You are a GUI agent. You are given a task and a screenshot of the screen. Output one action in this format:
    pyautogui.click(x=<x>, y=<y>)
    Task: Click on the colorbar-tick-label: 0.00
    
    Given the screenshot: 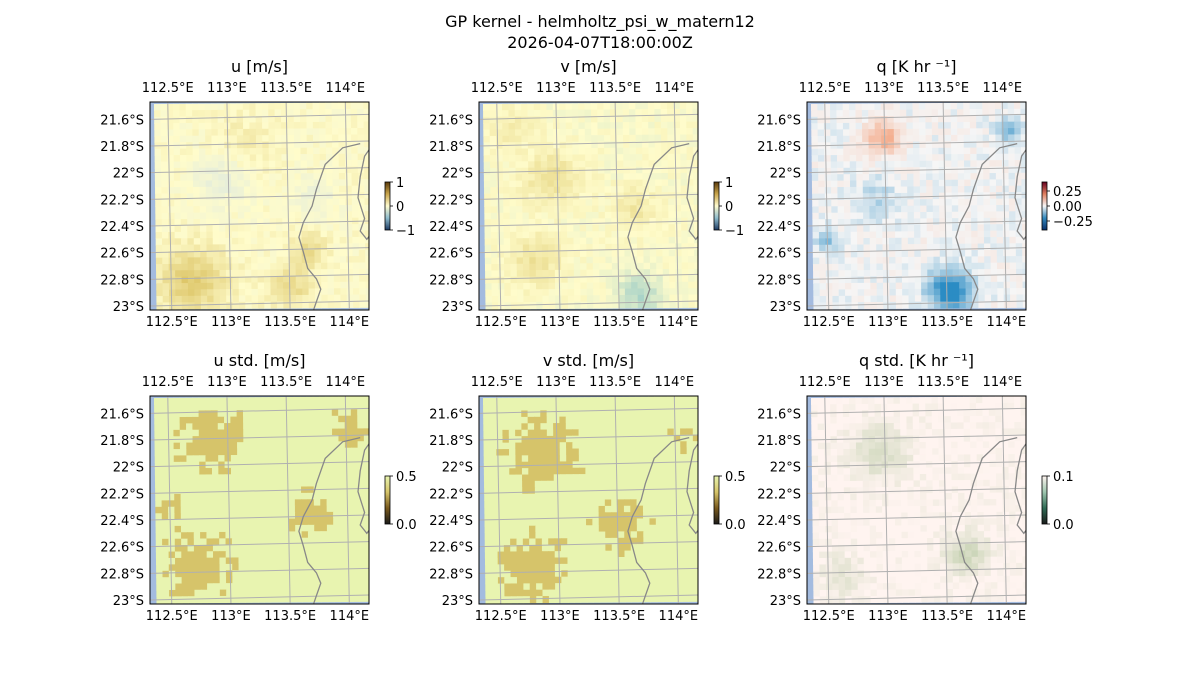 What is the action you would take?
    pyautogui.click(x=1067, y=207)
    